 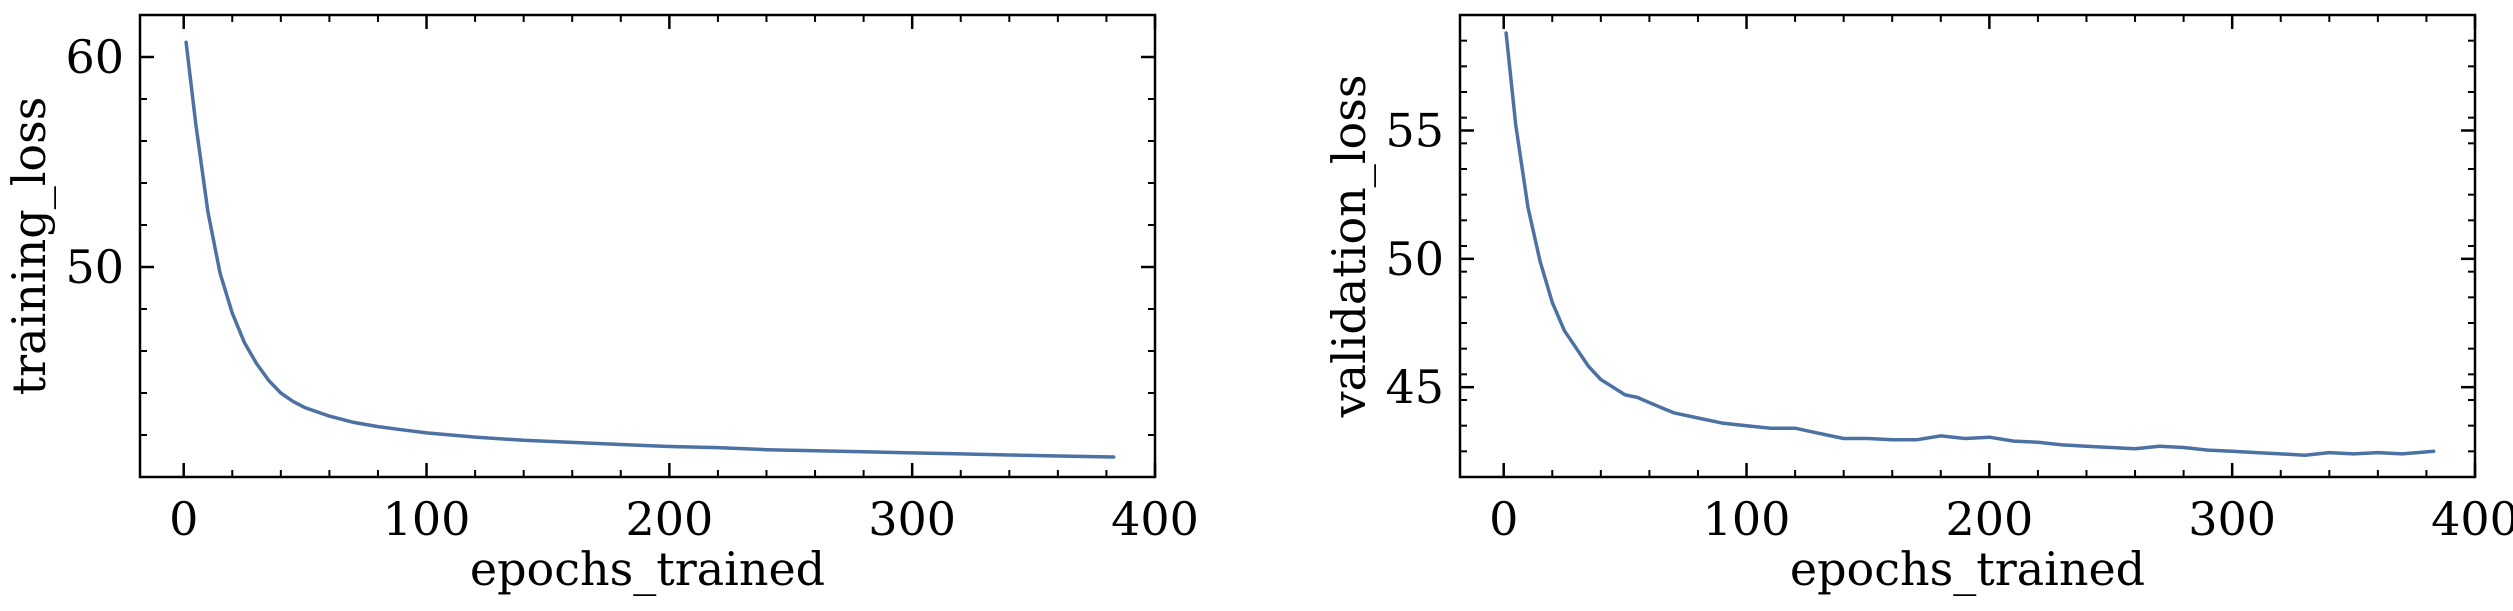 What do you see at coordinates (1414, 387) in the screenshot?
I see `y-tick-label: 45` at bounding box center [1414, 387].